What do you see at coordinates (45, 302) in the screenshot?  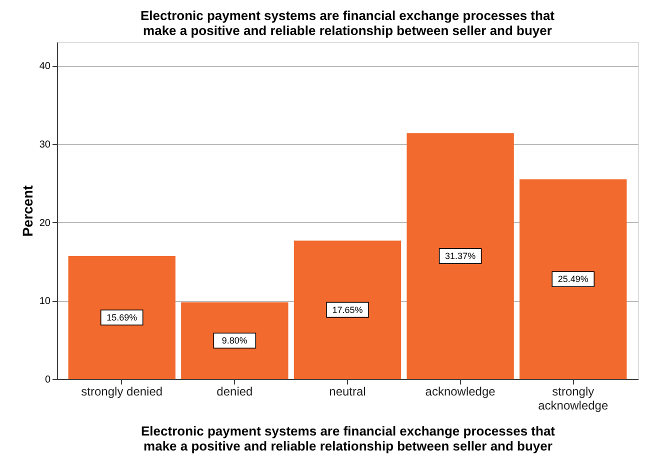 I see `y-tick-label: 10` at bounding box center [45, 302].